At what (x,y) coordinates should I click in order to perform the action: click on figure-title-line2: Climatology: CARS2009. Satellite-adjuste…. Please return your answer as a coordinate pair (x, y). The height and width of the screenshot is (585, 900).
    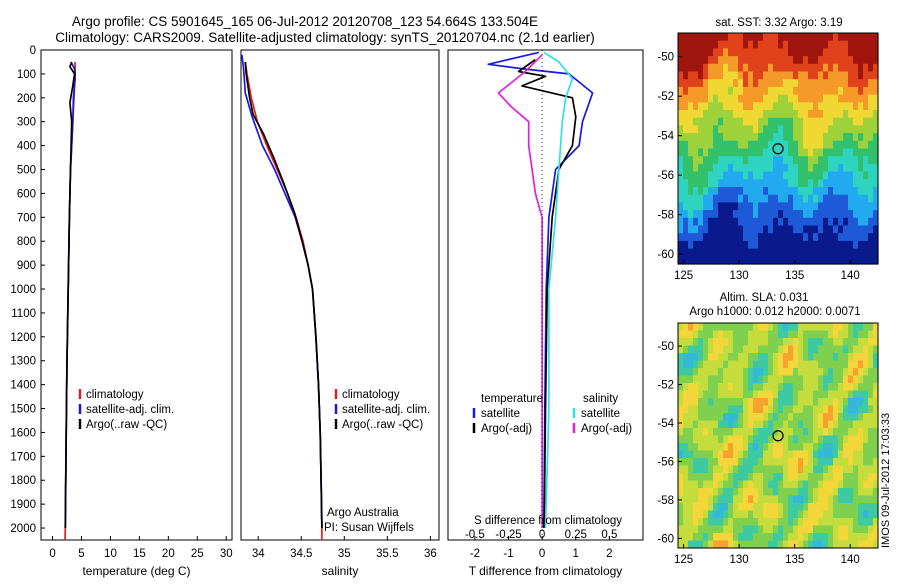
    Looking at the image, I should click on (325, 37).